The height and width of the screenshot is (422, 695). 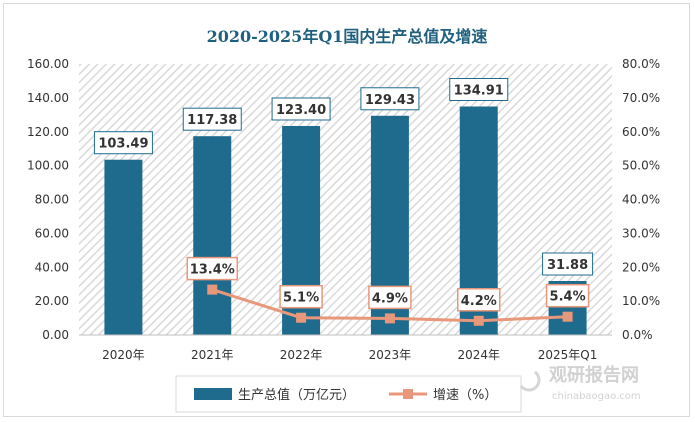 I want to click on line-data-label: 4.2%, so click(x=479, y=301).